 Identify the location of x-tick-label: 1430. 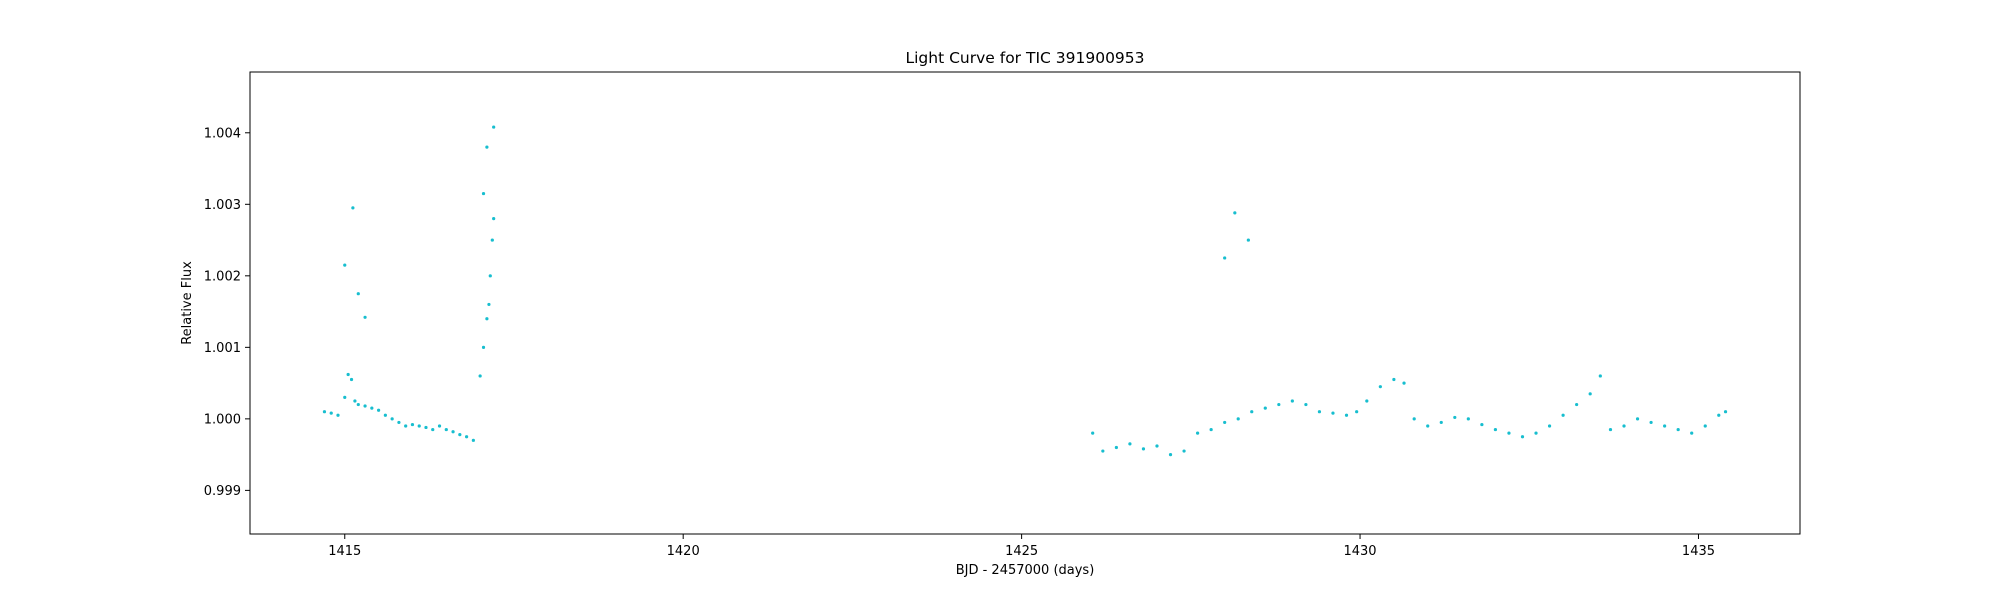
(1359, 551).